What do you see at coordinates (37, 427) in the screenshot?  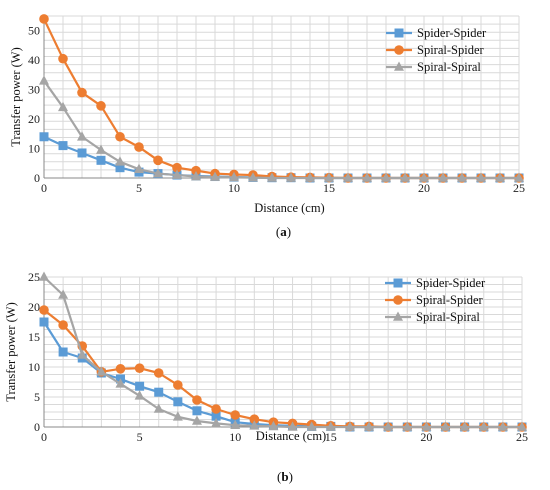 I see `y-tick-label: 0` at bounding box center [37, 427].